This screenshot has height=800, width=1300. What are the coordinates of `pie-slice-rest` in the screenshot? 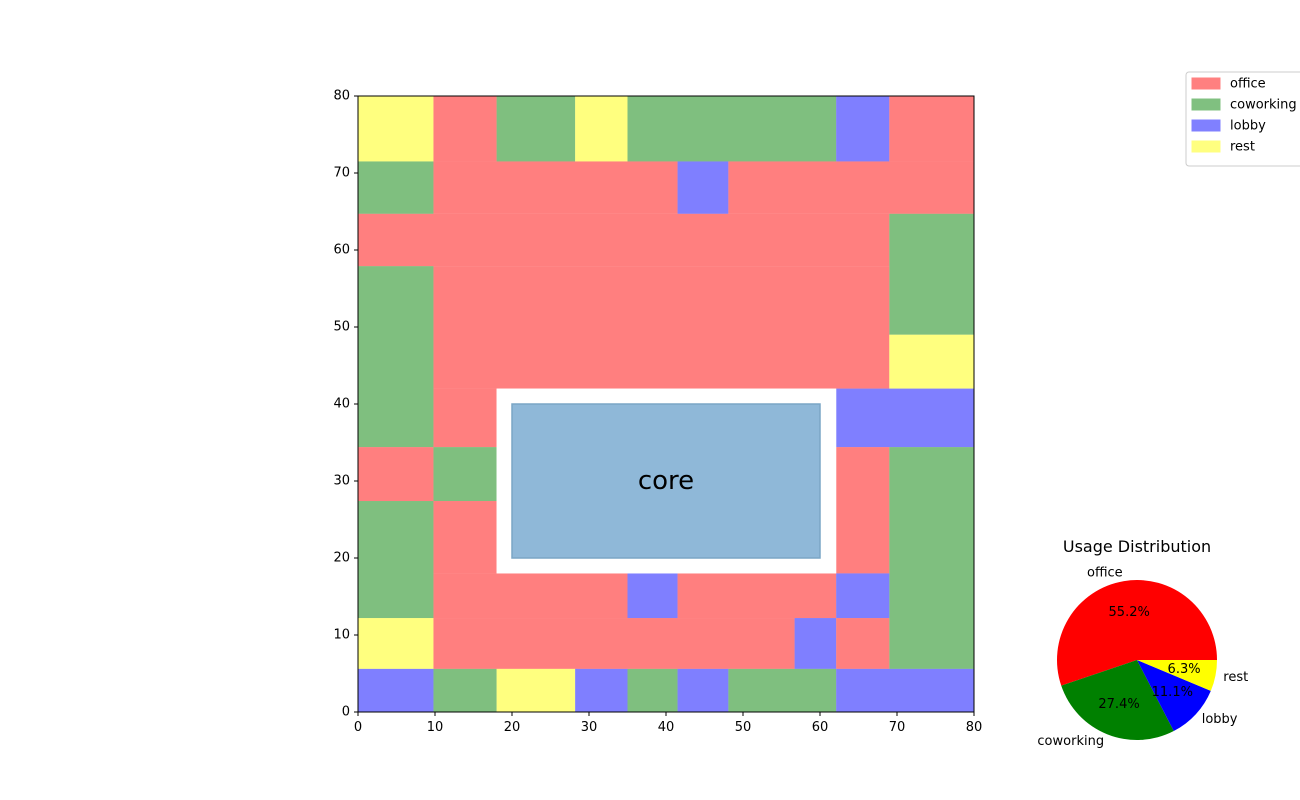 It's located at (1177, 675).